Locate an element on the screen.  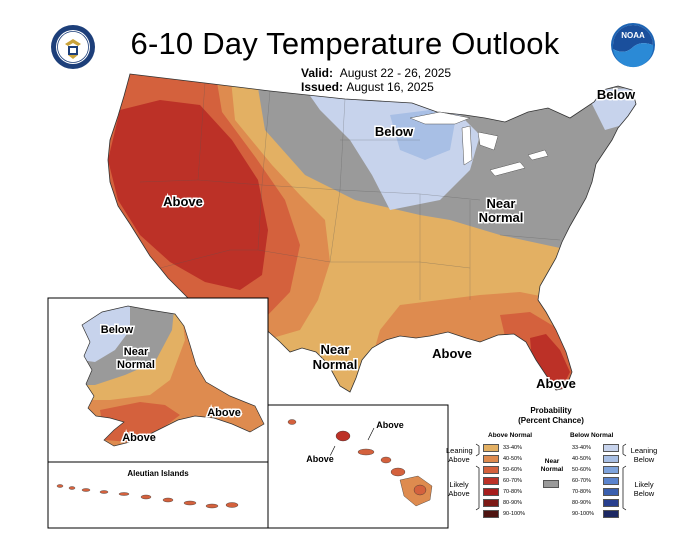
legend-below-range-label: 80-90% is located at coordinates (581, 503).